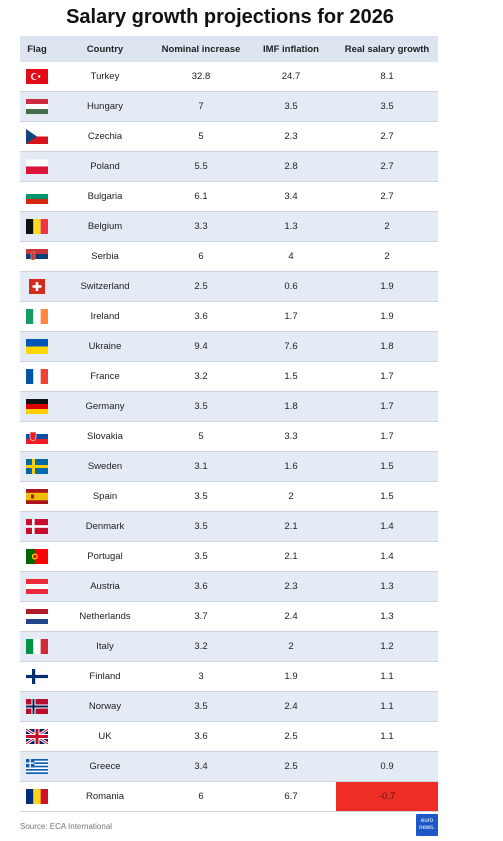  What do you see at coordinates (201, 766) in the screenshot?
I see `nominal-increase-cell: 3.4` at bounding box center [201, 766].